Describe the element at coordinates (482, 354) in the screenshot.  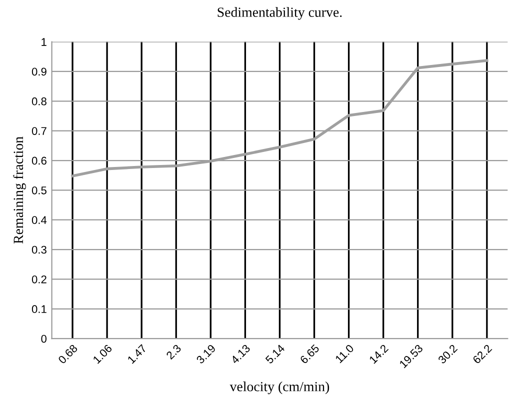
I see `x-tick-label: 62.2` at that location.